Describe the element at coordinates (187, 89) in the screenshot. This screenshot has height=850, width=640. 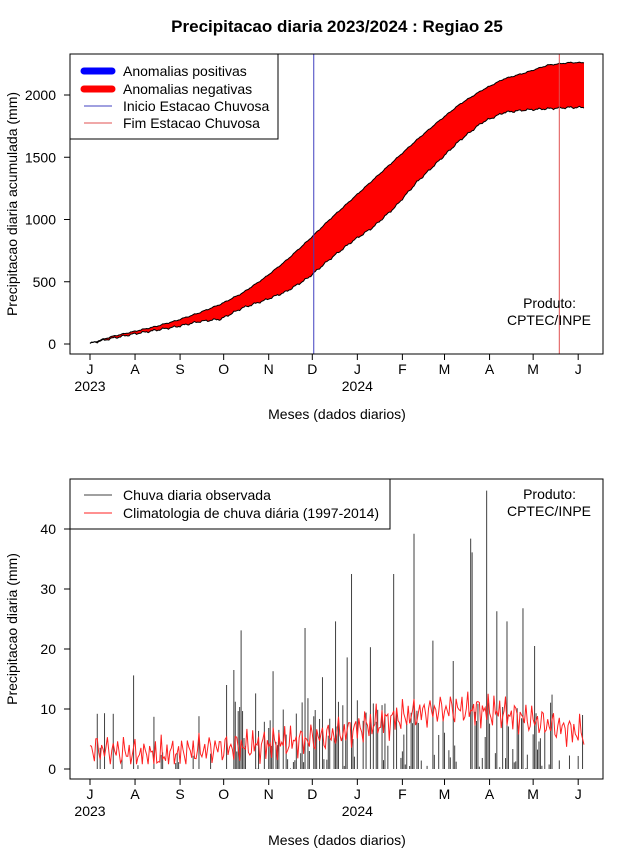
I see `legend-label-anomalias-negativas: Anomalias negativas` at that location.